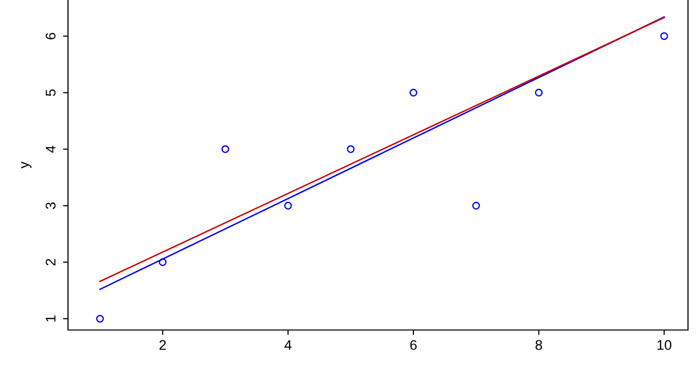 The image size is (697, 366). I want to click on y-axis-title: y, so click(26, 165).